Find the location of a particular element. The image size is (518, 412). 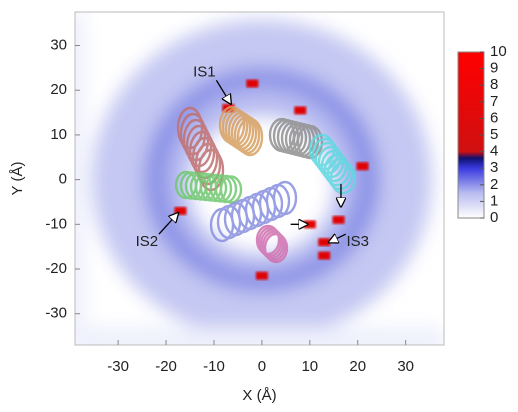

x-tick-label: -30 is located at coordinates (118, 366).